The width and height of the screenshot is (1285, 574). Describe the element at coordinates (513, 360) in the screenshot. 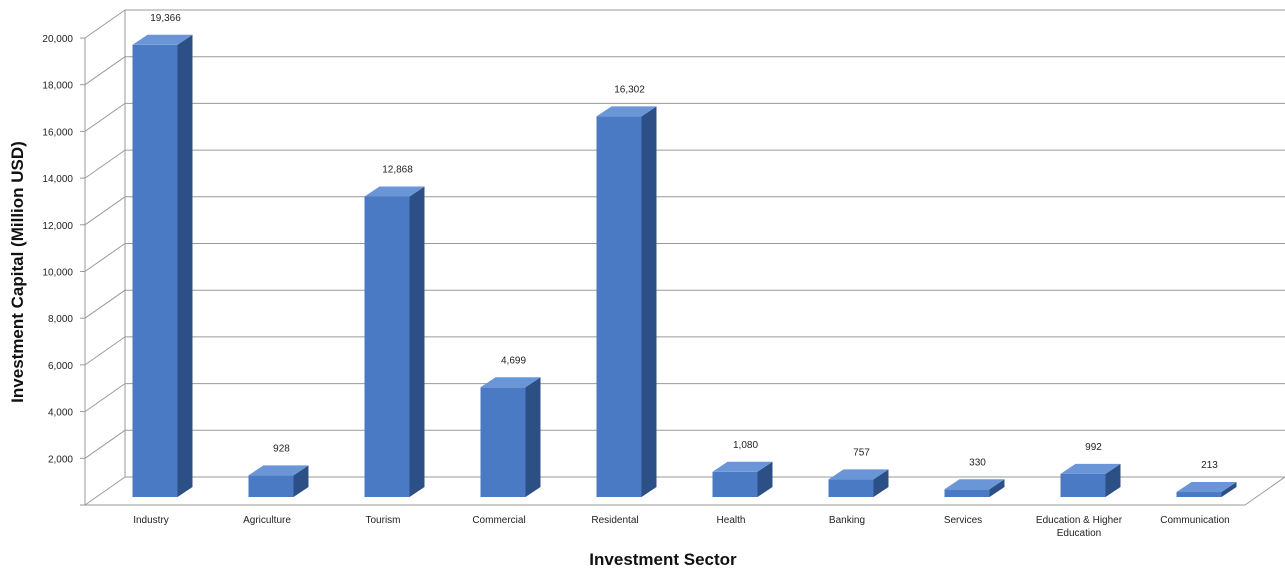

I see `data-label: 4,699` at that location.